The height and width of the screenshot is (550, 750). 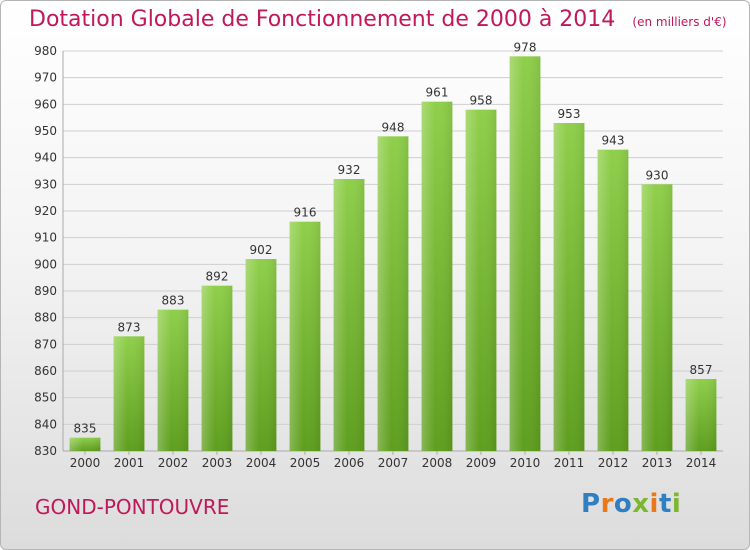 What do you see at coordinates (393, 127) in the screenshot?
I see `bar-value-label: 948` at bounding box center [393, 127].